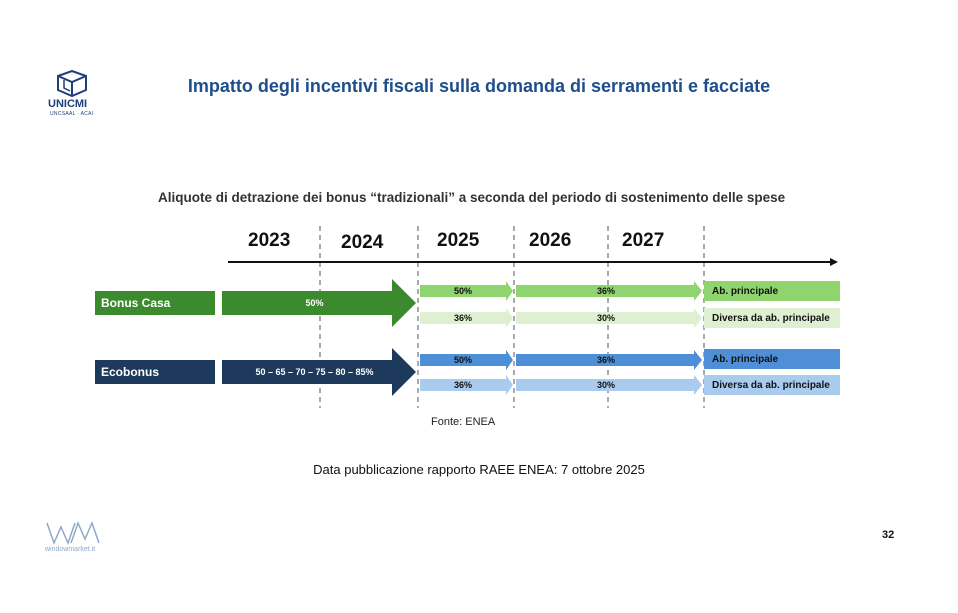 Image resolution: width=958 pixels, height=613 pixels. Describe the element at coordinates (314, 303) in the screenshot. I see `bonus-casa-2023-2024-rate: 50%` at that location.